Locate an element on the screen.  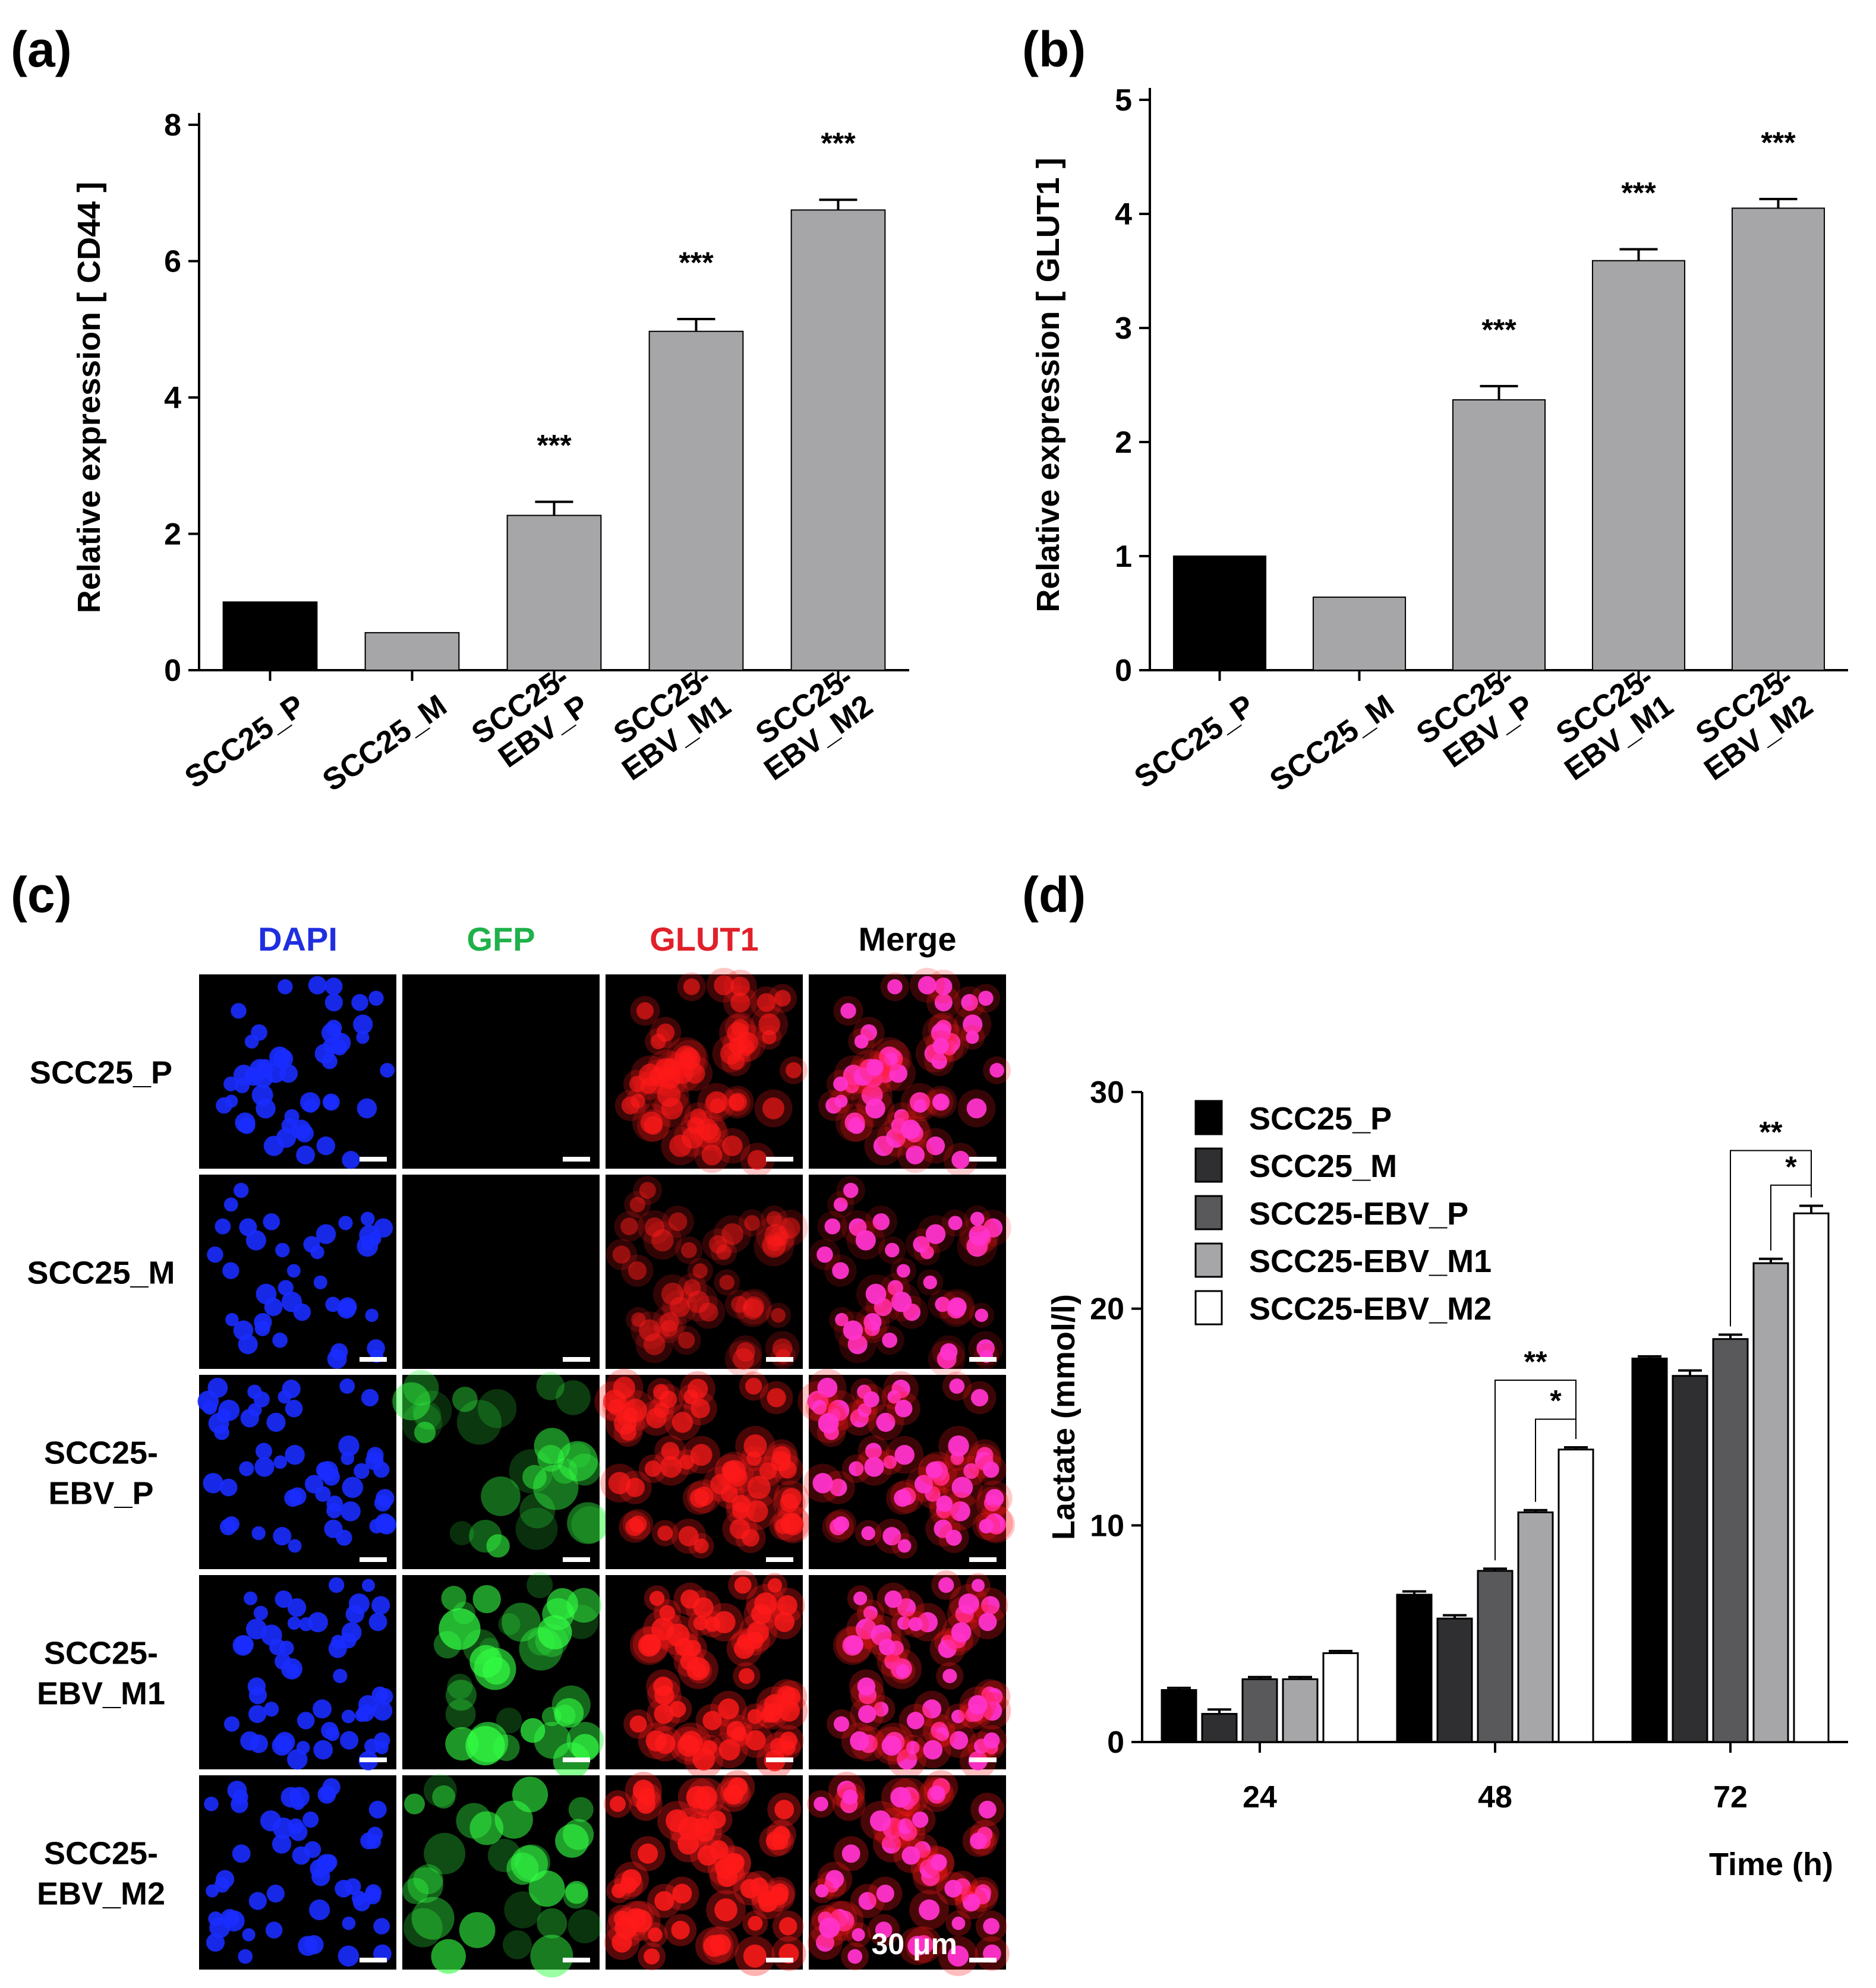
column-header-merge: Merge is located at coordinates (908, 939).